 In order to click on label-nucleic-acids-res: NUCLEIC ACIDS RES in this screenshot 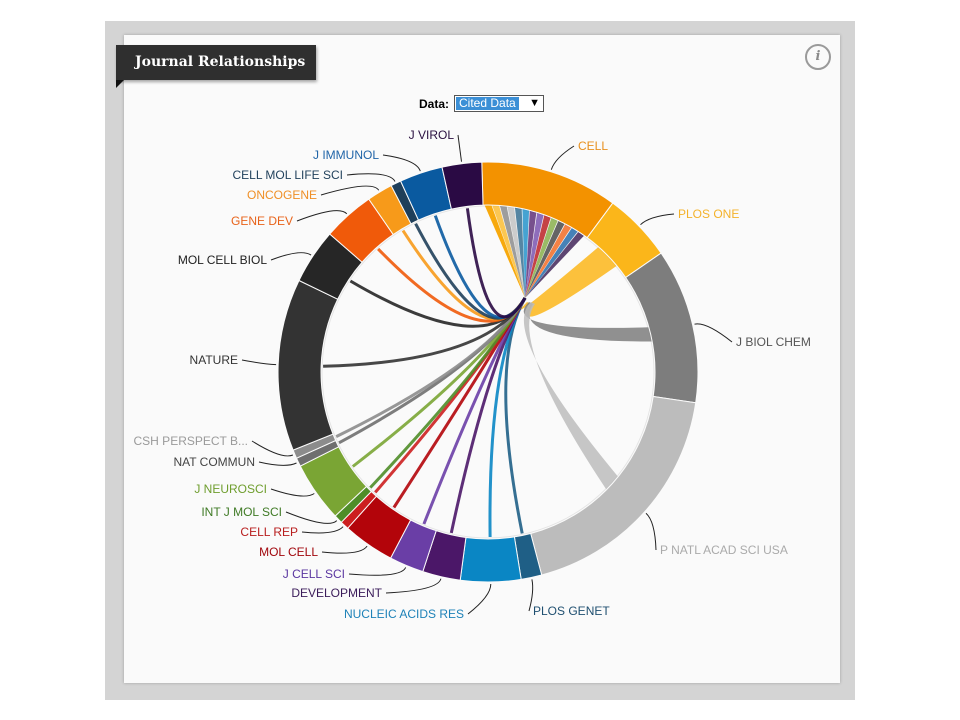, I will do `click(404, 614)`.